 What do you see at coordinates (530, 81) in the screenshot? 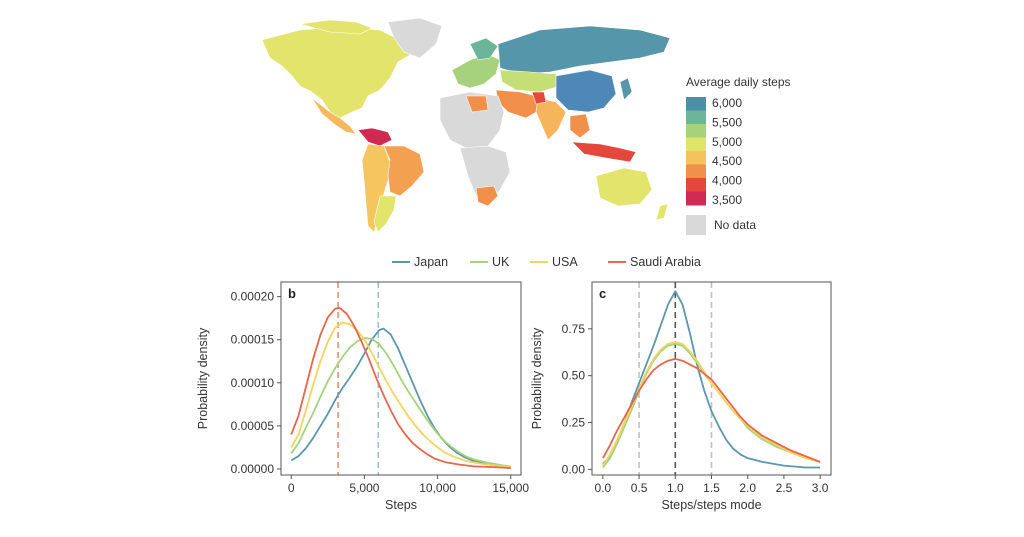
I see `region-central-asia` at bounding box center [530, 81].